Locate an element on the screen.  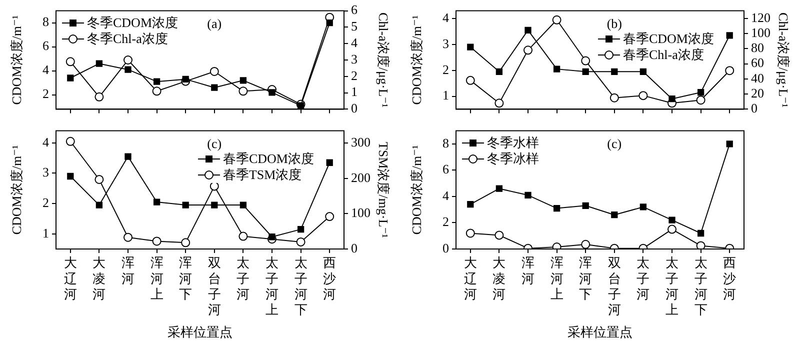
y2-tick-label: 300 is located at coordinates (360, 142).